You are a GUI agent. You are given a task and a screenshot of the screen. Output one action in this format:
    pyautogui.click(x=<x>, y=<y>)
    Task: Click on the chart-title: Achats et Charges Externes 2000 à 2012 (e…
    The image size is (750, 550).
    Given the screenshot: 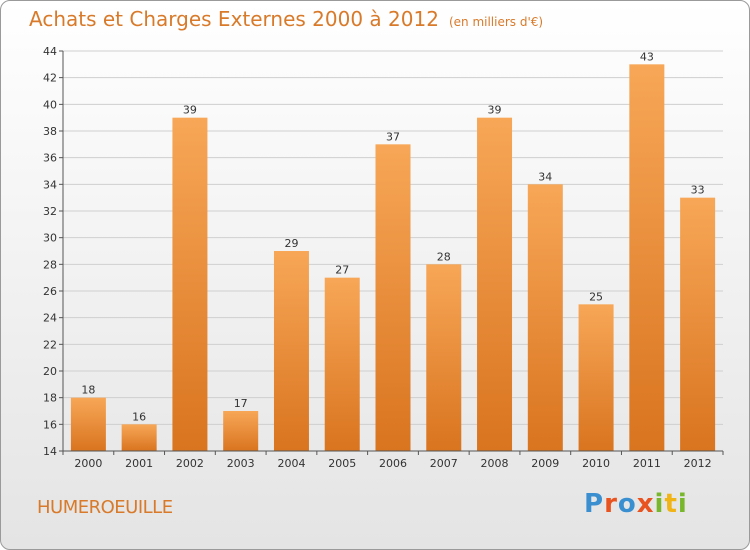 What is the action you would take?
    pyautogui.click(x=286, y=19)
    